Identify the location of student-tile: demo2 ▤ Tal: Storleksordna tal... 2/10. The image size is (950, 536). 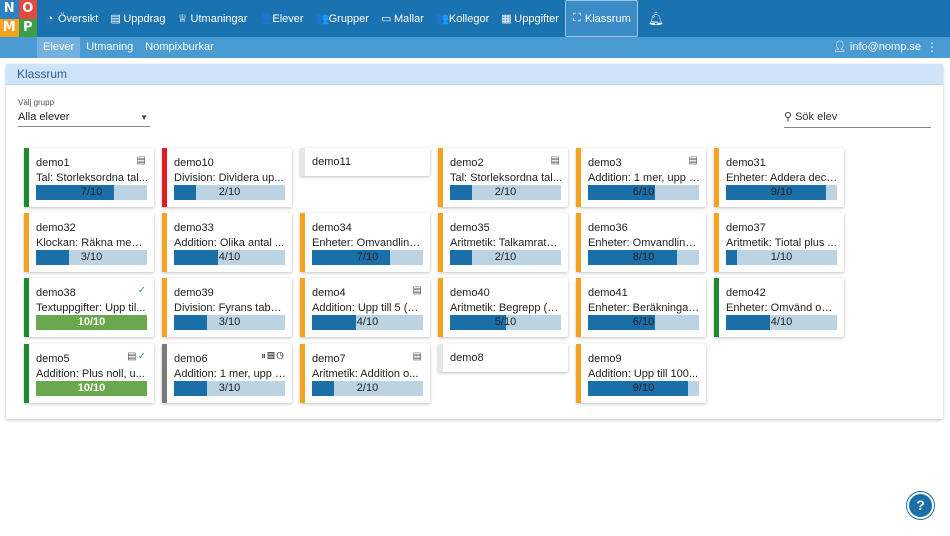
(503, 177).